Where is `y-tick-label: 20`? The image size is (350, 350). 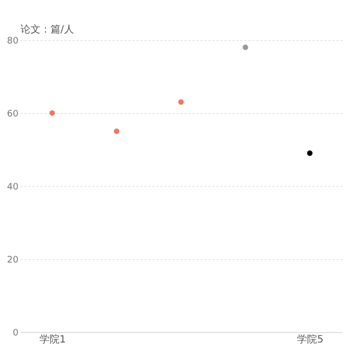 y-tick-label: 20 is located at coordinates (13, 261).